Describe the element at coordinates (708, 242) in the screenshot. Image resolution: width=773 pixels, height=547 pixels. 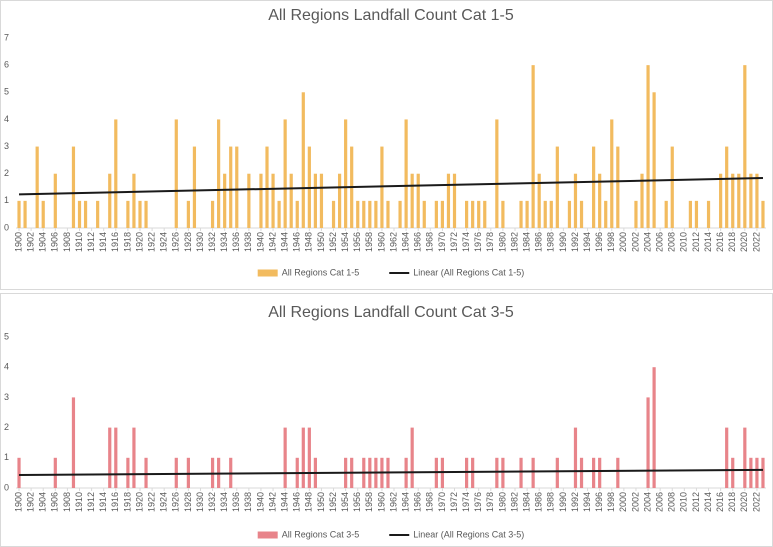
I see `x-tick-label: 2014` at that location.